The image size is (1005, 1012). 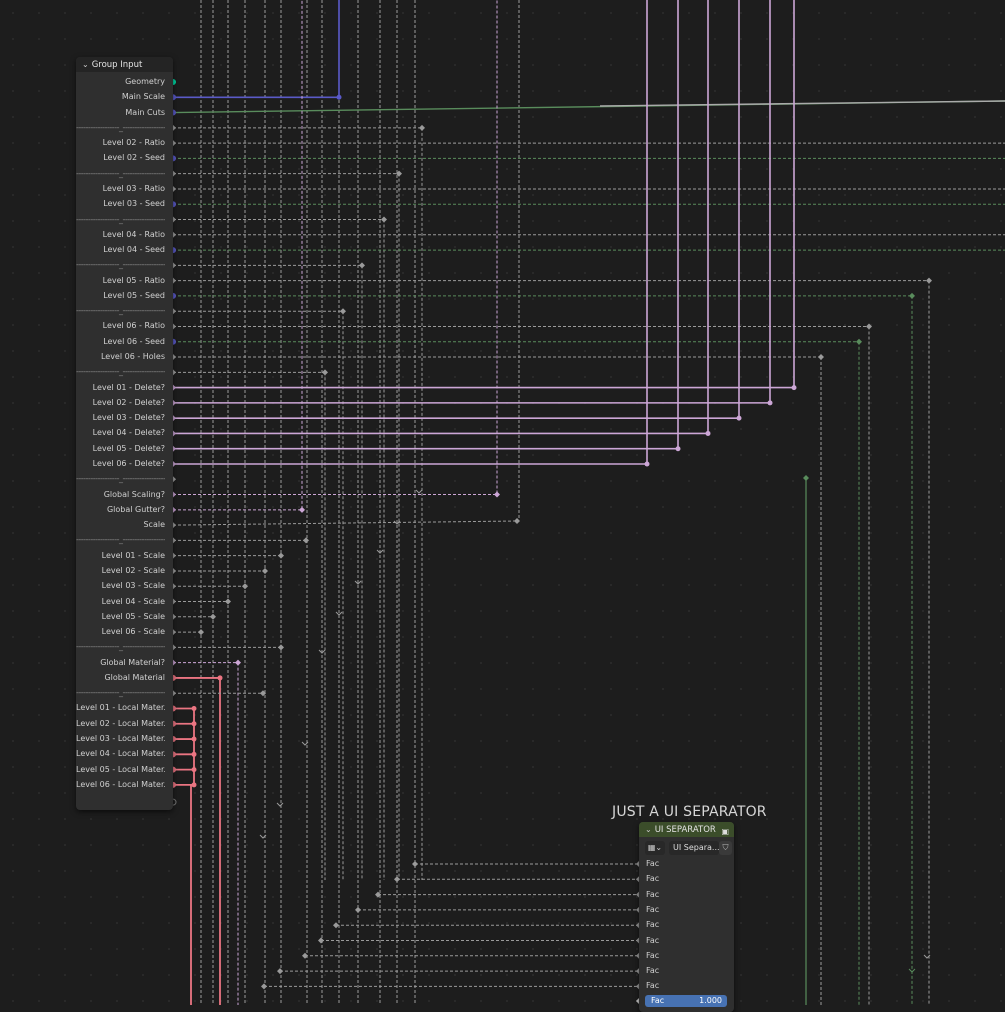 I want to click on socket-row: Level 04 - Delete?, so click(x=128, y=433).